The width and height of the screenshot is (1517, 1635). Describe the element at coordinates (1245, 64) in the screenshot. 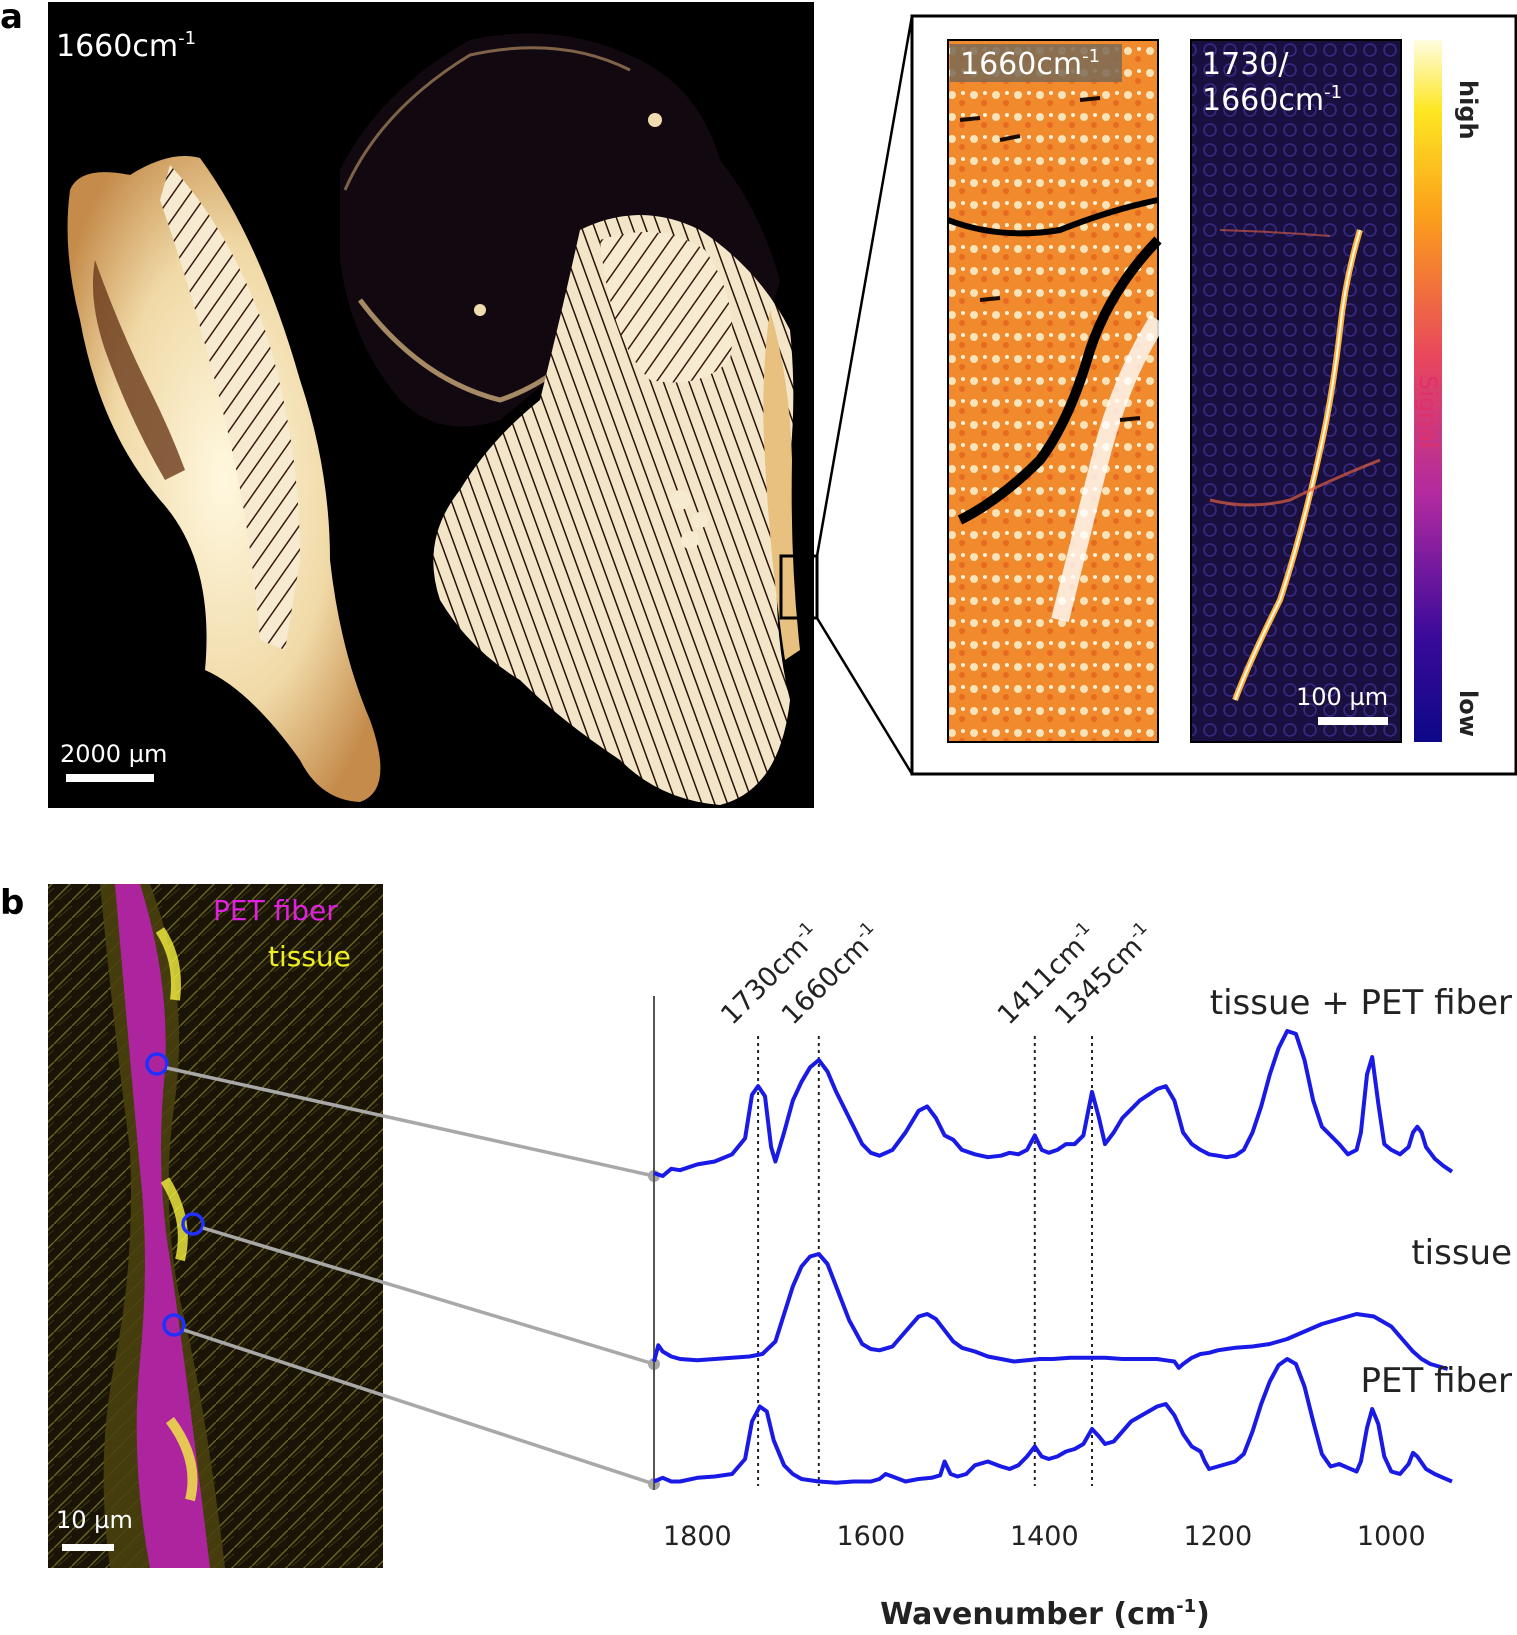

I see `inset-ratio-label: 1730/` at that location.